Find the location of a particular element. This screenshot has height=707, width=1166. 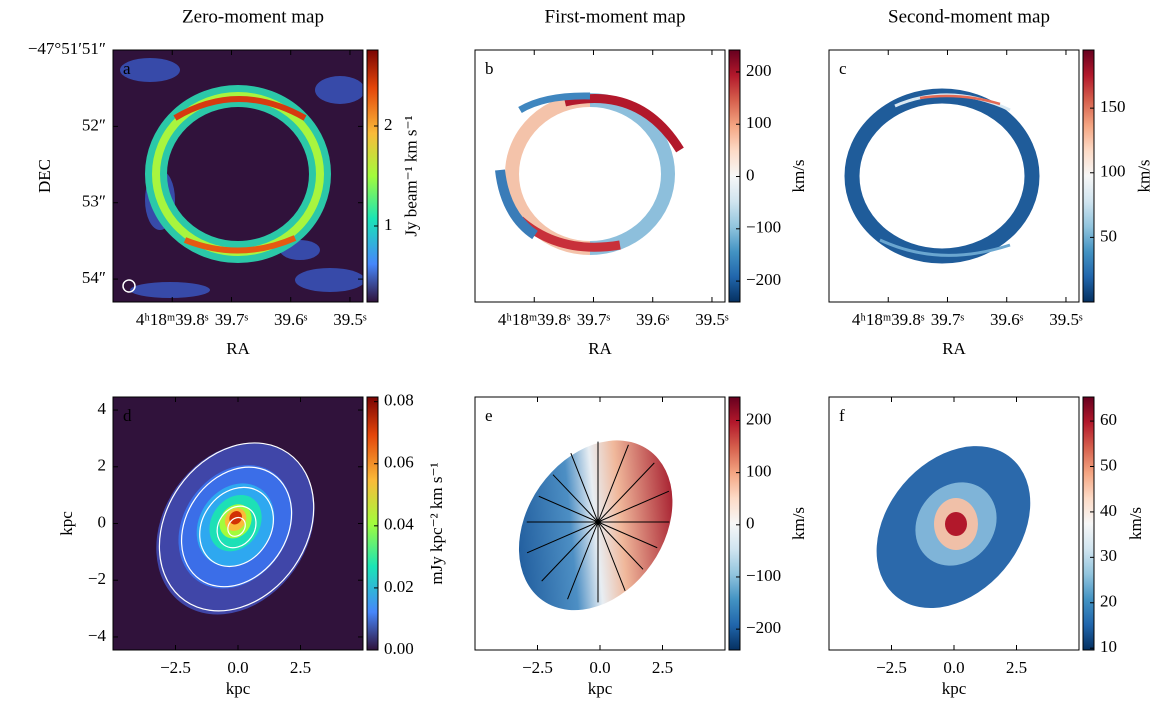

y-tick-label: 4 is located at coordinates (102, 408).